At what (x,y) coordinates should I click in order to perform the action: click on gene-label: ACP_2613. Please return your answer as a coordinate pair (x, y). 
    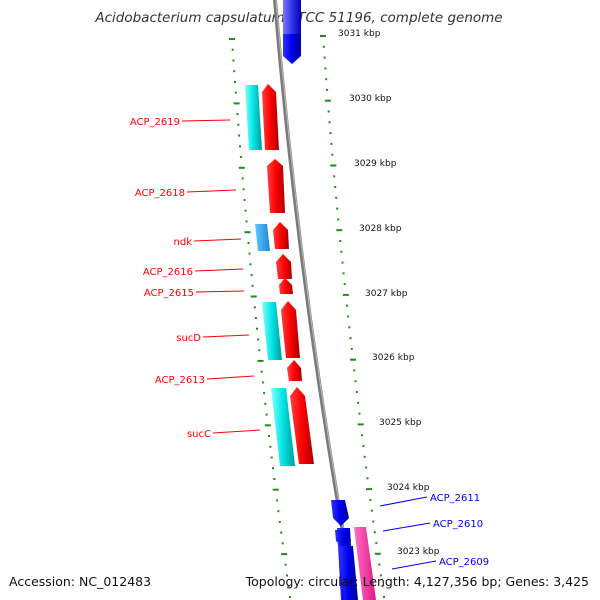
    Looking at the image, I should click on (180, 380).